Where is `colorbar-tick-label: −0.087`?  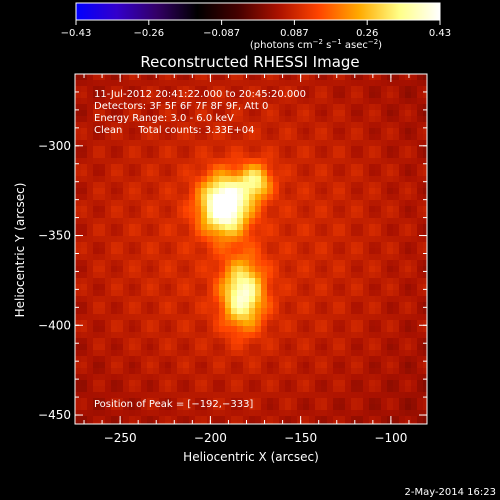 colorbar-tick-label: −0.087 is located at coordinates (221, 33).